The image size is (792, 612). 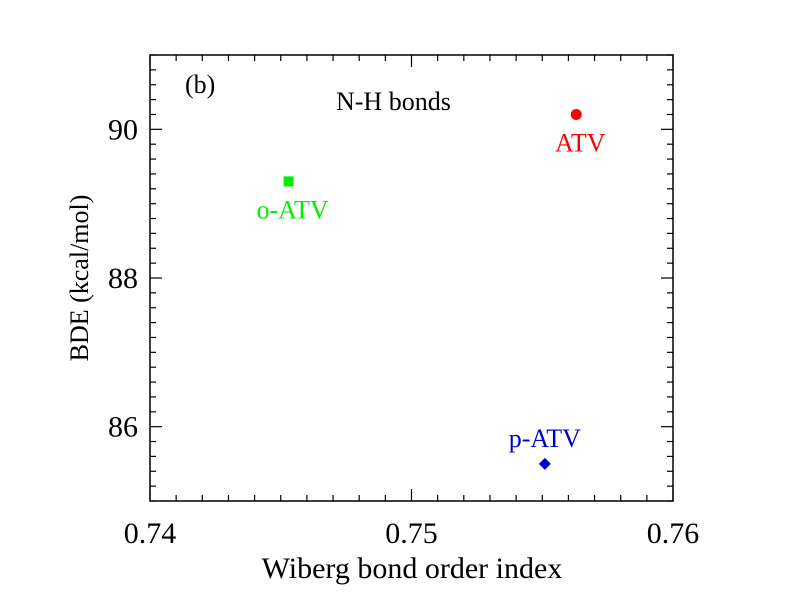 I want to click on data-label-atv: ATV, so click(x=580, y=142).